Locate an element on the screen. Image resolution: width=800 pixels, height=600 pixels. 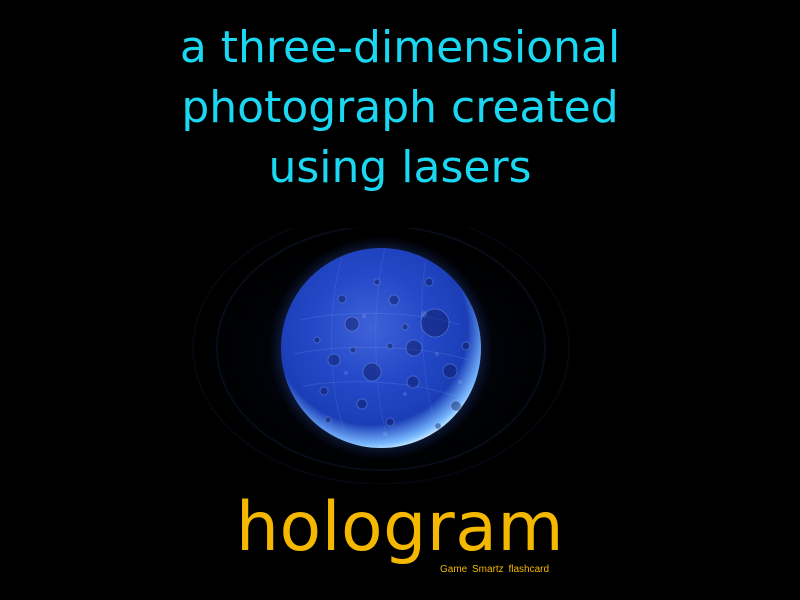
definition-line-2: photograph created is located at coordinates (400, 107).